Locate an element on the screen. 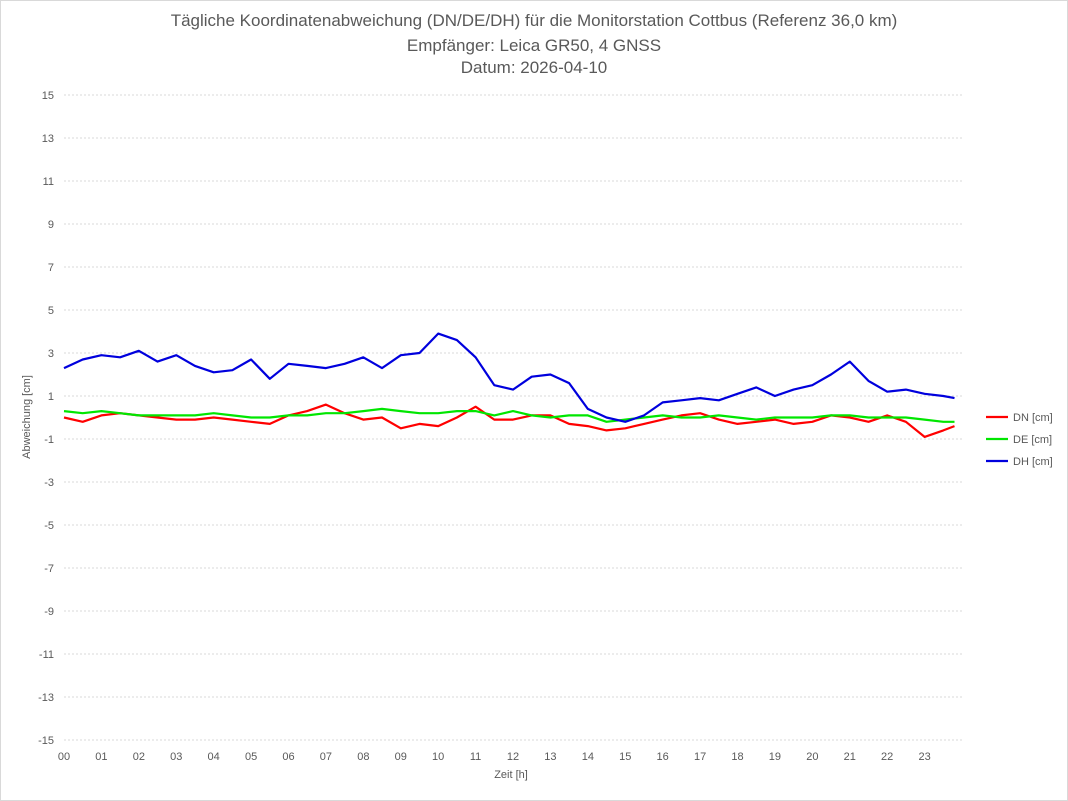 The height and width of the screenshot is (801, 1068). x-tick-label: 06 is located at coordinates (288, 757).